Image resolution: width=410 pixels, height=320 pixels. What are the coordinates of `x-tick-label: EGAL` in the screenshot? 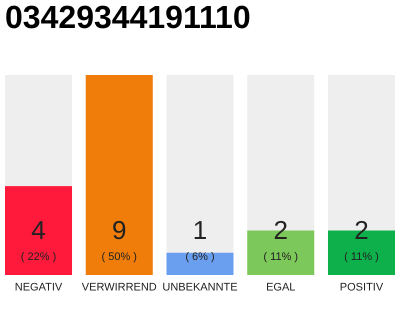 It's located at (281, 288).